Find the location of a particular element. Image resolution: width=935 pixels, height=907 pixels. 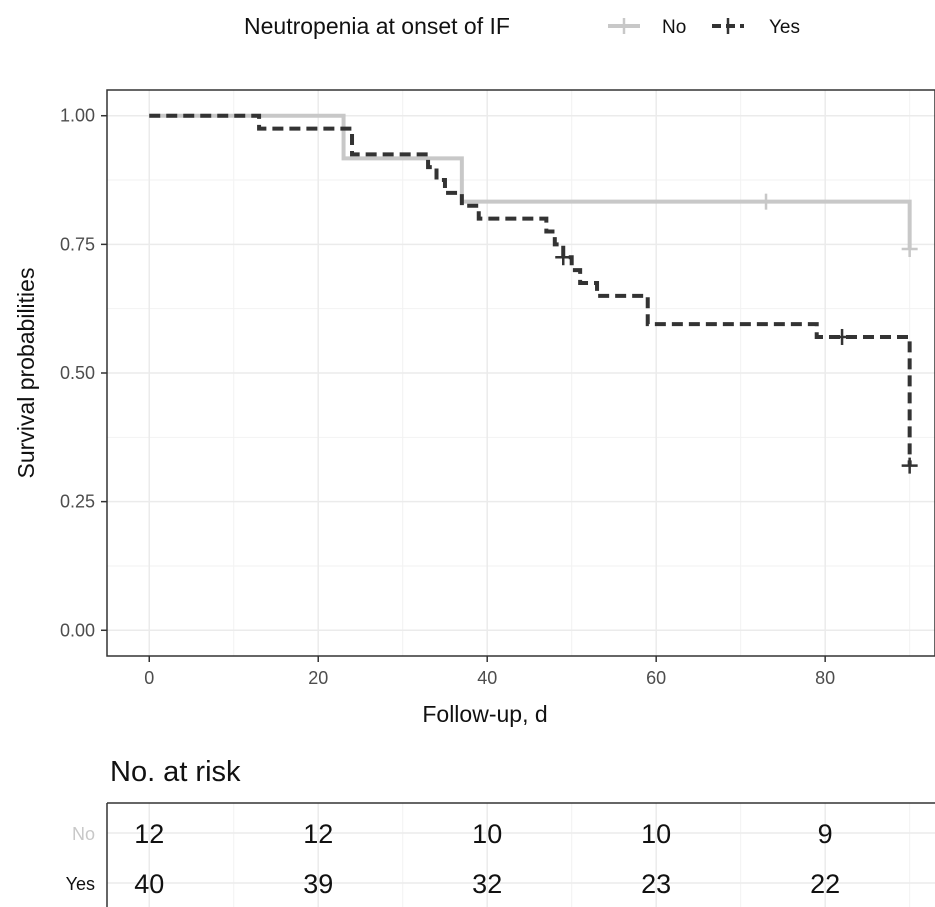

legend-label-yes: Yes is located at coordinates (784, 27).